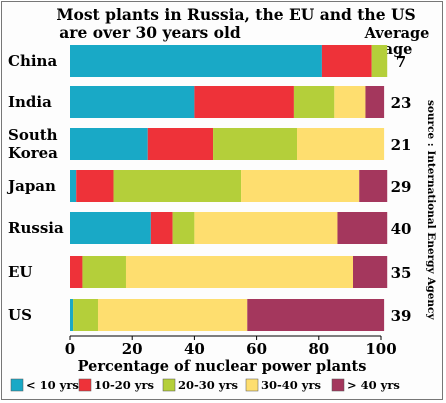 Image resolution: width=446 pixels, height=403 pixels. Describe the element at coordinates (132, 349) in the screenshot. I see `x-tick-label-20: 20` at that location.